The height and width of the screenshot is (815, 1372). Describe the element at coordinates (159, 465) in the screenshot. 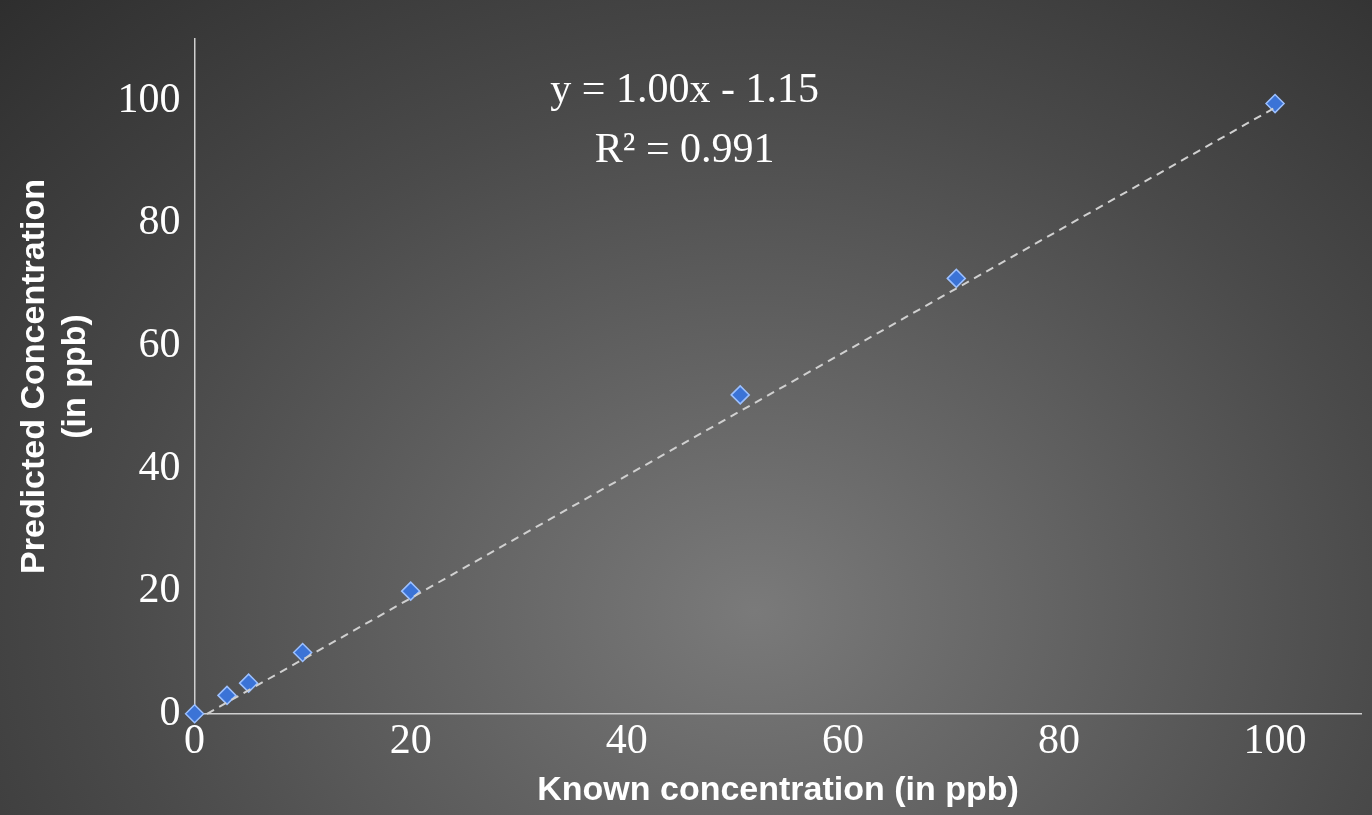

I see `y-tick-label: 40` at that location.